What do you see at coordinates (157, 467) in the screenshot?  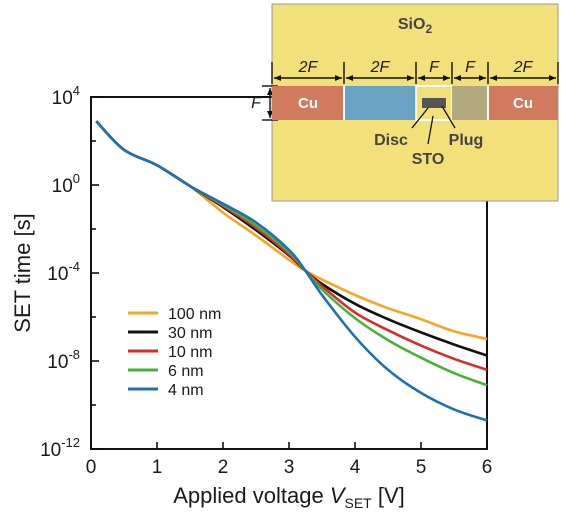 I see `x-tick-label-1: 1` at bounding box center [157, 467].